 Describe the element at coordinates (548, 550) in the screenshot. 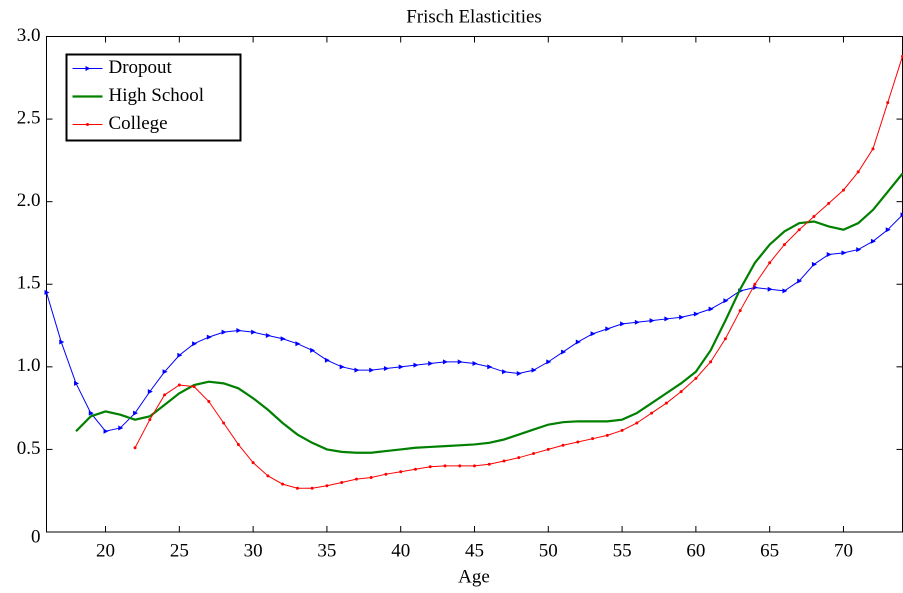

I see `x-tick-label: 50` at that location.